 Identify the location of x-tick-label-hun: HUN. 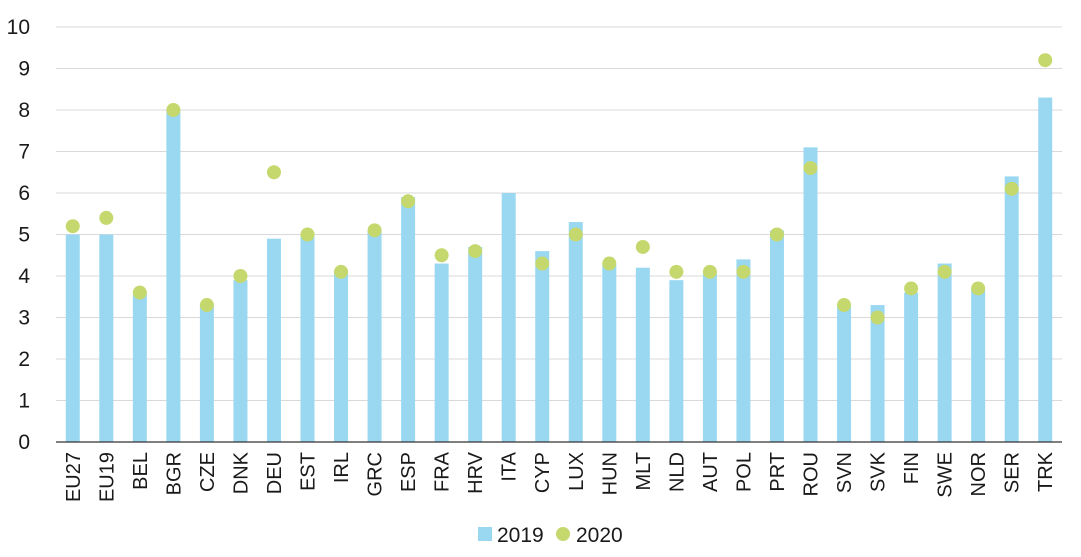
(610, 473).